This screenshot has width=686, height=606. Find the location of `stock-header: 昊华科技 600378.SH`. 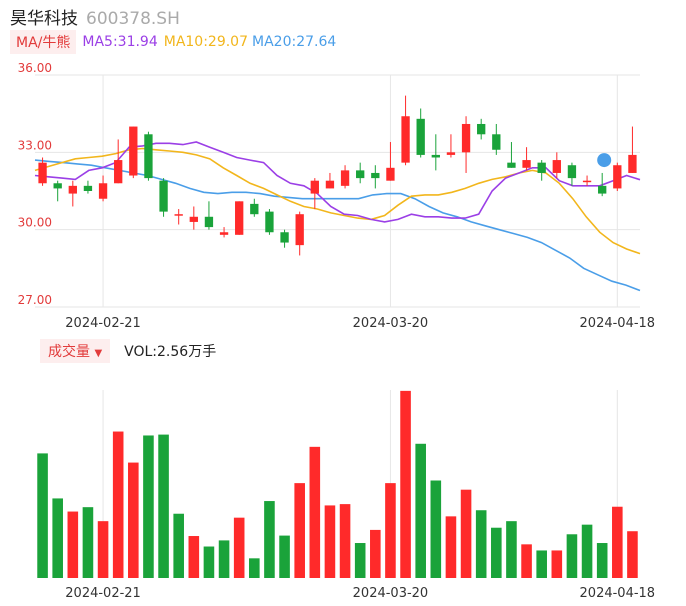

stock-header: 昊华科技 600378.SH is located at coordinates (95, 16).